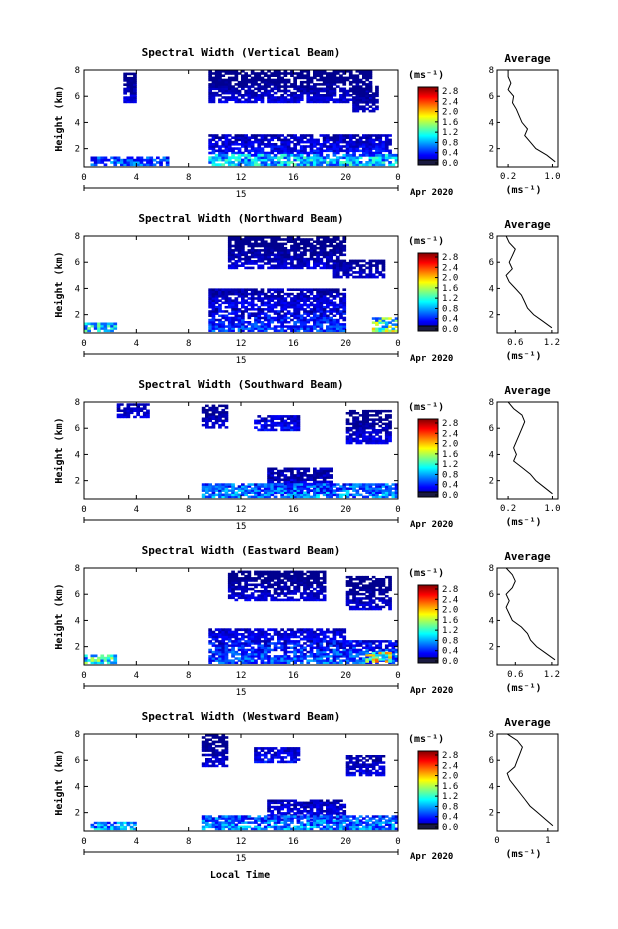  What do you see at coordinates (491, 263) in the screenshot?
I see `average-y-tick-label: 6` at bounding box center [491, 263].